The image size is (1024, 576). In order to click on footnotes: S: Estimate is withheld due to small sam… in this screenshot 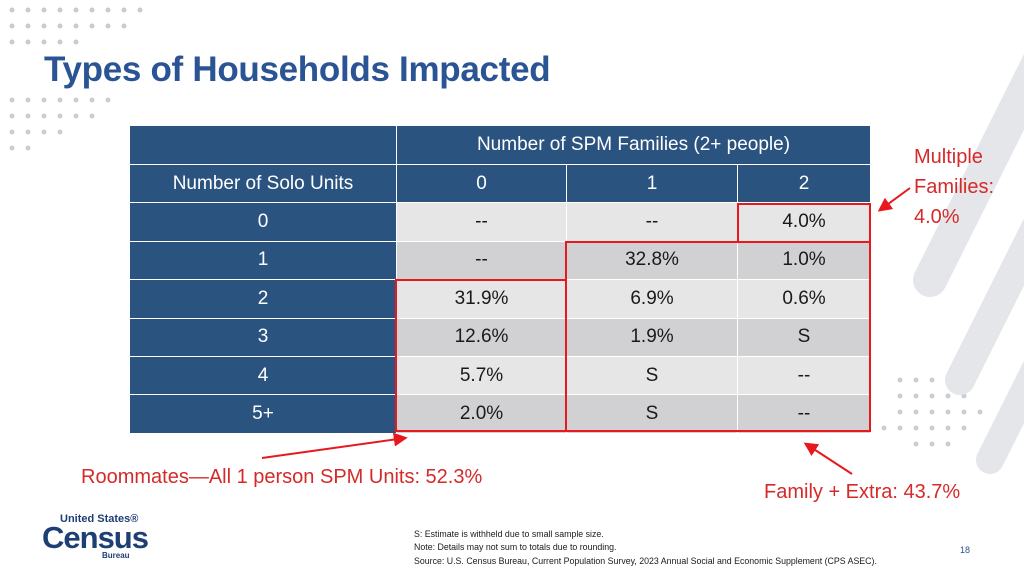, I will do `click(645, 548)`.